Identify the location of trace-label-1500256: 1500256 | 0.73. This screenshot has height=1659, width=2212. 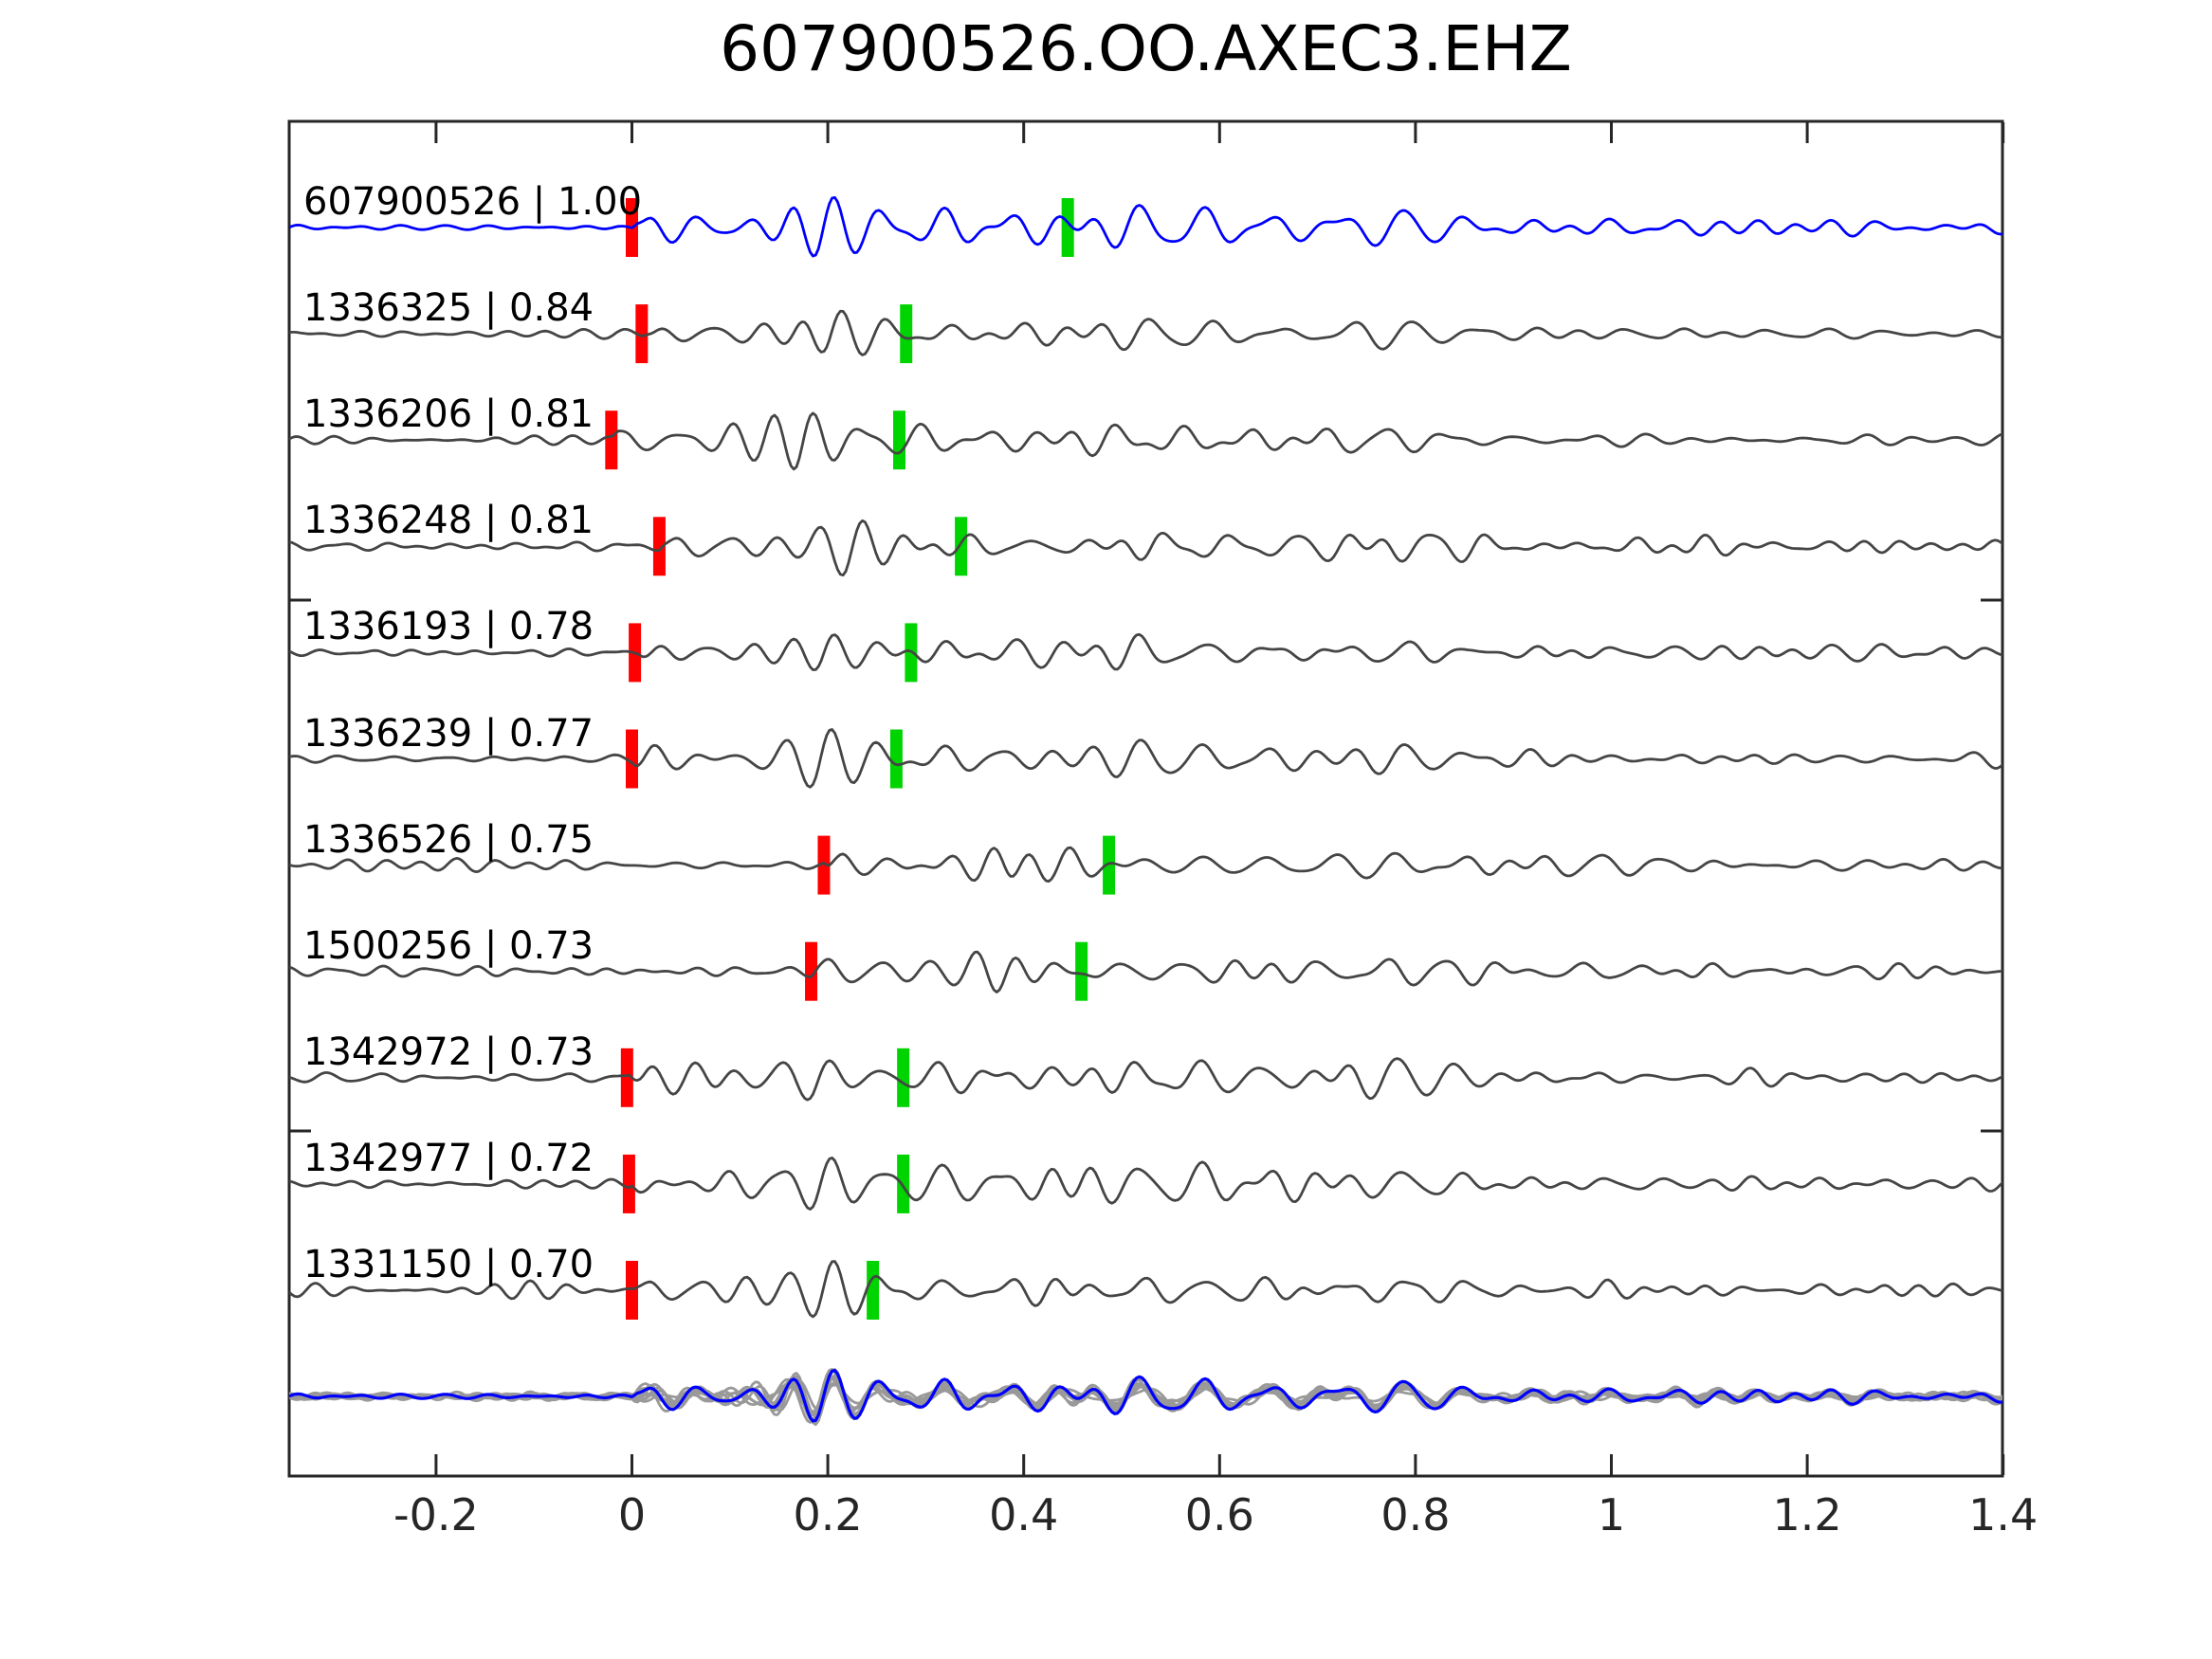
(448, 945).